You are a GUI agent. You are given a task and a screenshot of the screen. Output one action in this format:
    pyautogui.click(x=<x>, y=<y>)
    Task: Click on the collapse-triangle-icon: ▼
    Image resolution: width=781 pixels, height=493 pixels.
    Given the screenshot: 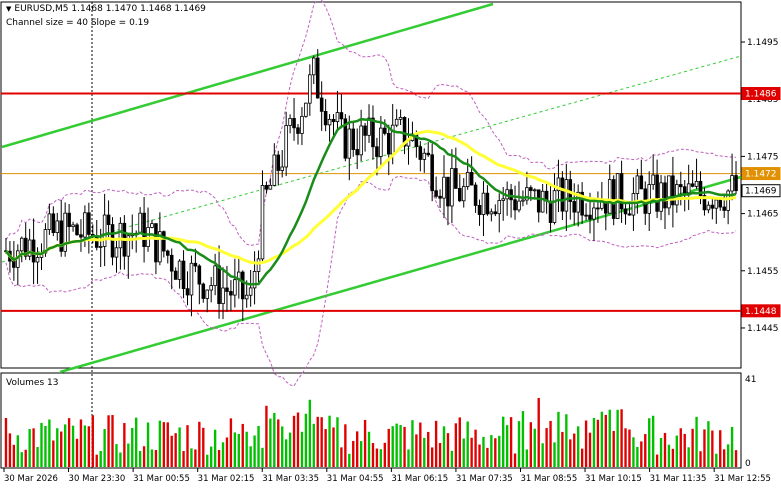 What is the action you would take?
    pyautogui.click(x=9, y=9)
    